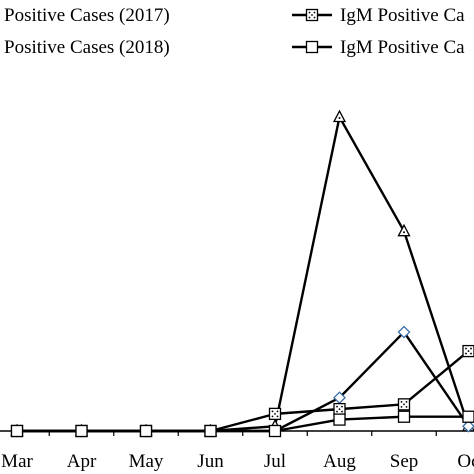 This screenshot has height=474, width=474. What do you see at coordinates (465, 461) in the screenshot?
I see `x-tick-label: Oc` at bounding box center [465, 461].